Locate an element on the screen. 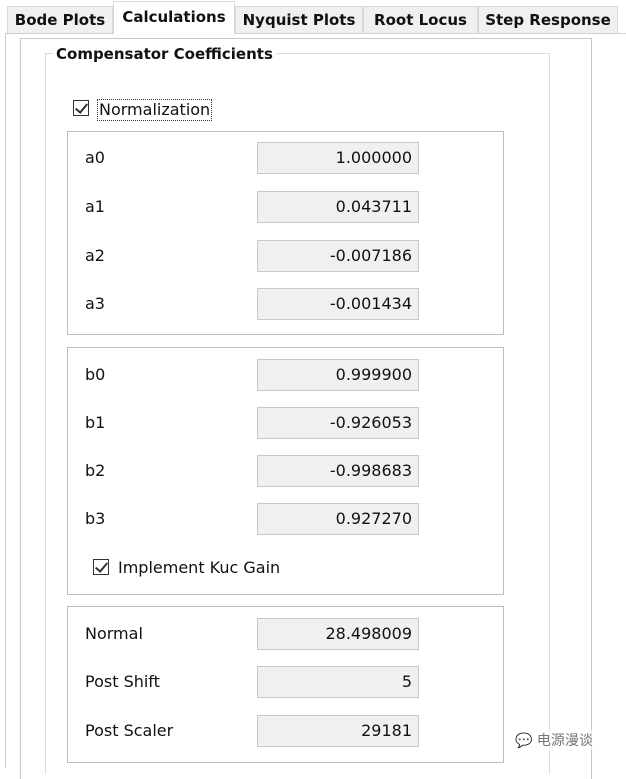  b2-field: -0.998683 is located at coordinates (338, 471).